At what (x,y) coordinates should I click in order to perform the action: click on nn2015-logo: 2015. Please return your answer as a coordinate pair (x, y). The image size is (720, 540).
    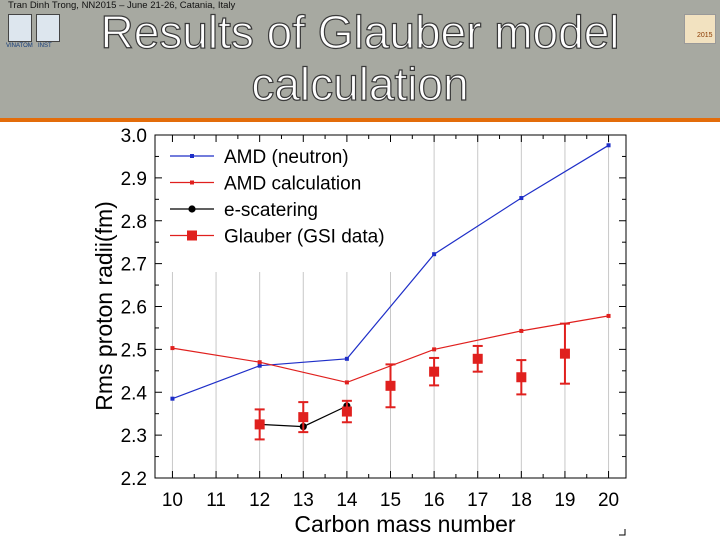
    Looking at the image, I should click on (700, 29).